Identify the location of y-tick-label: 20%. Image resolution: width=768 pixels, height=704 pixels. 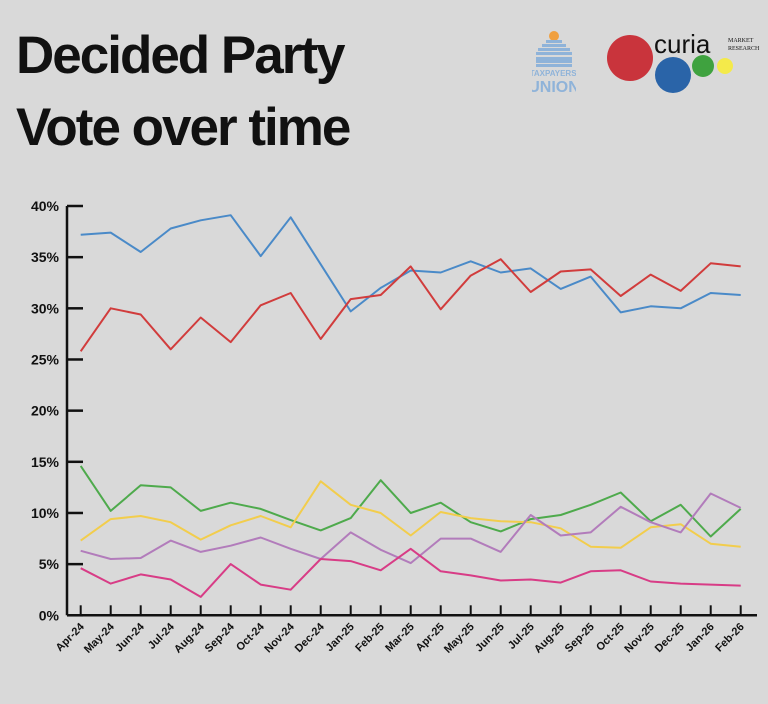
(45, 411).